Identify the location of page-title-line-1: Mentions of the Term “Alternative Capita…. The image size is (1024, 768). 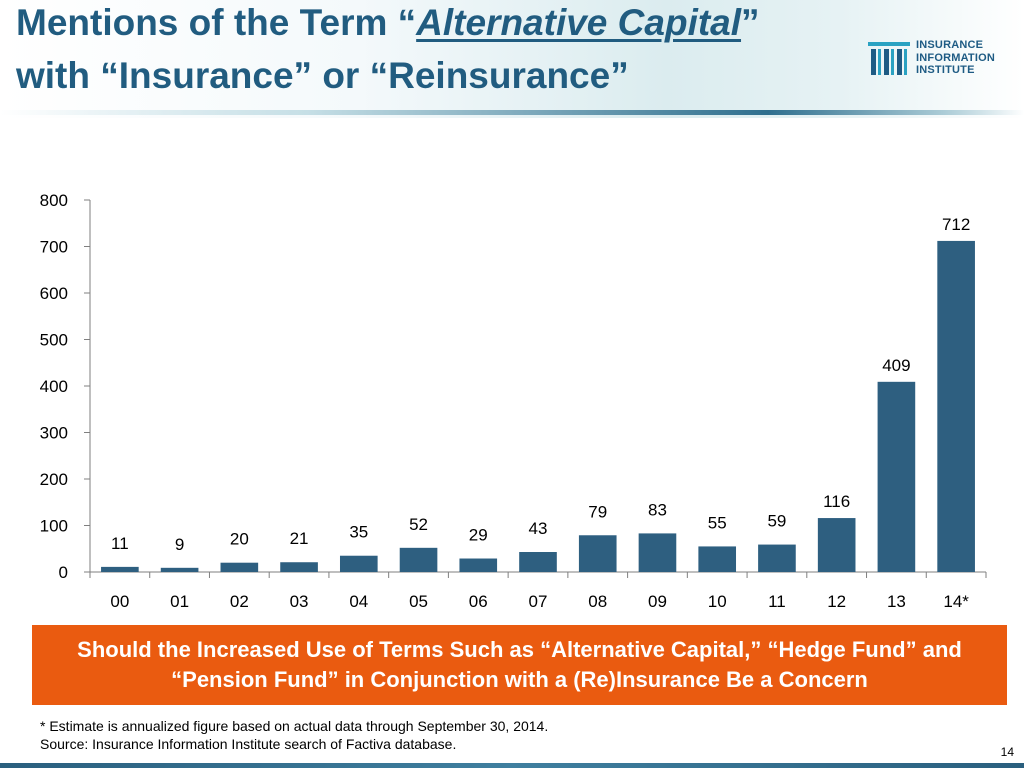
(388, 23).